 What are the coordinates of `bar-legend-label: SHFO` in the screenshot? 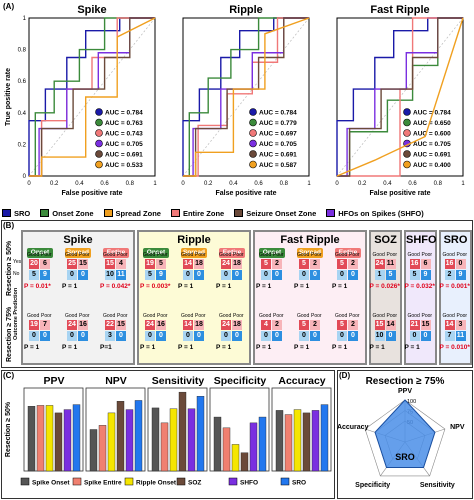 It's located at (249, 483).